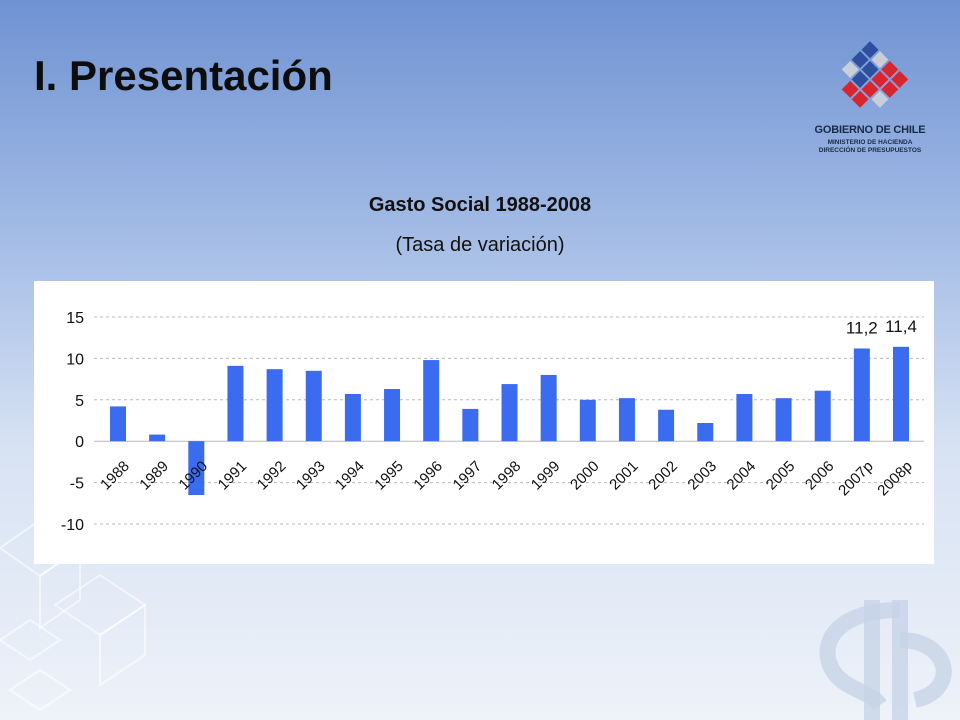  What do you see at coordinates (663, 476) in the screenshot?
I see `x-tick-label: 2002` at bounding box center [663, 476].